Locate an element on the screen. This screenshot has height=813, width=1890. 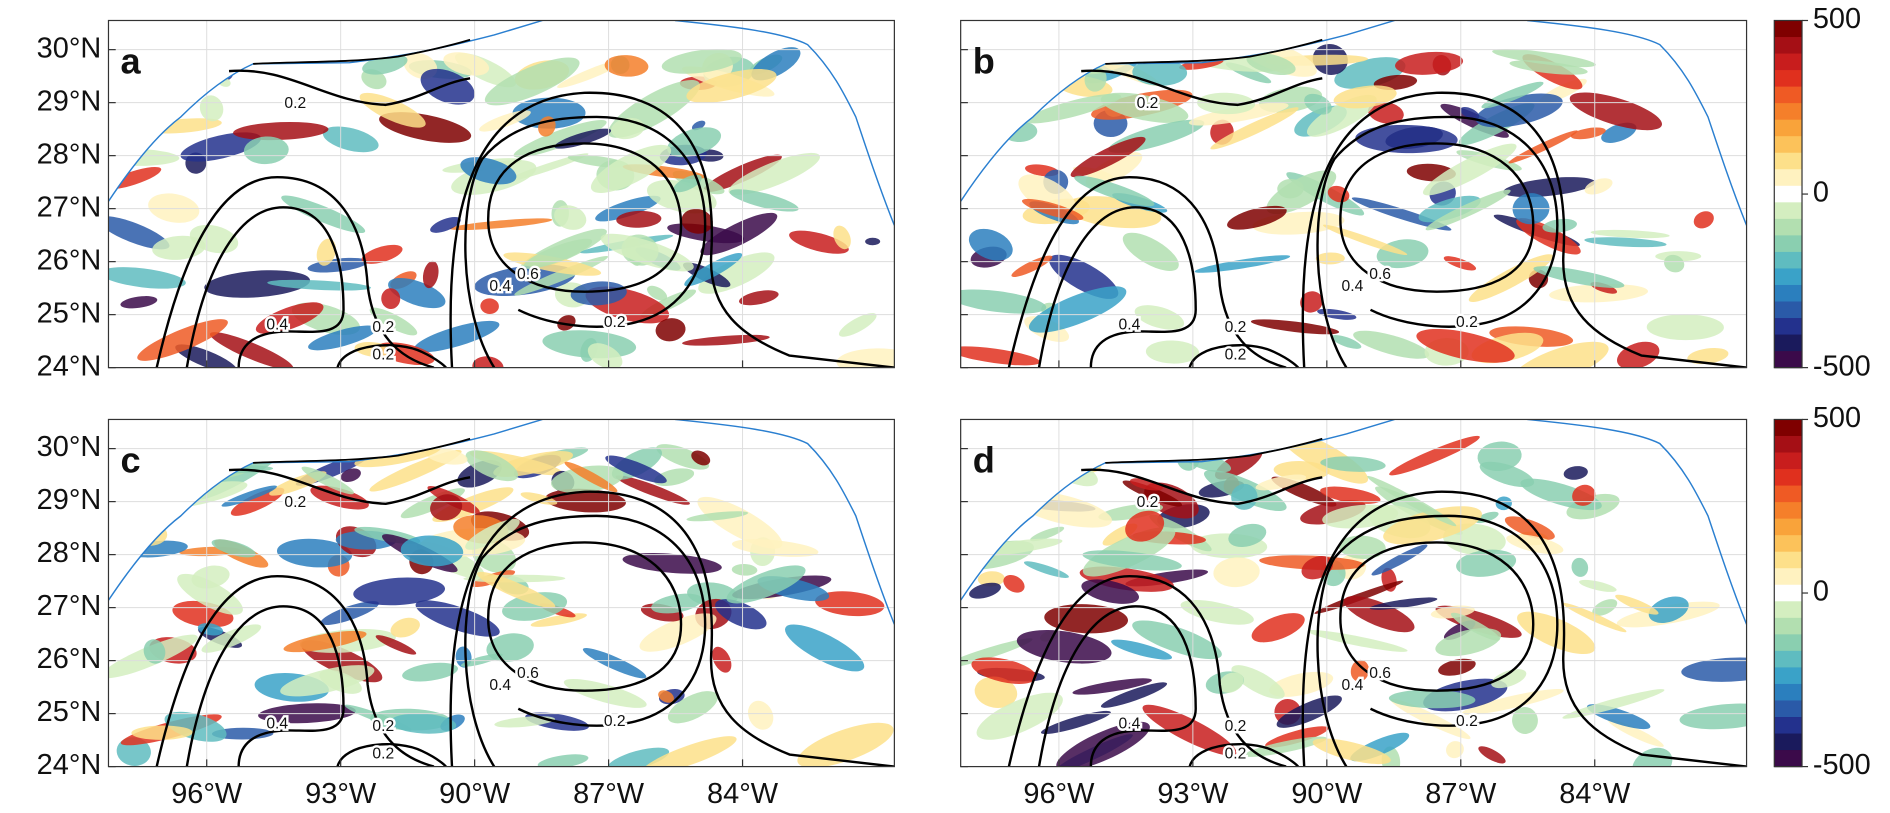
panel-label: a is located at coordinates (131, 60).